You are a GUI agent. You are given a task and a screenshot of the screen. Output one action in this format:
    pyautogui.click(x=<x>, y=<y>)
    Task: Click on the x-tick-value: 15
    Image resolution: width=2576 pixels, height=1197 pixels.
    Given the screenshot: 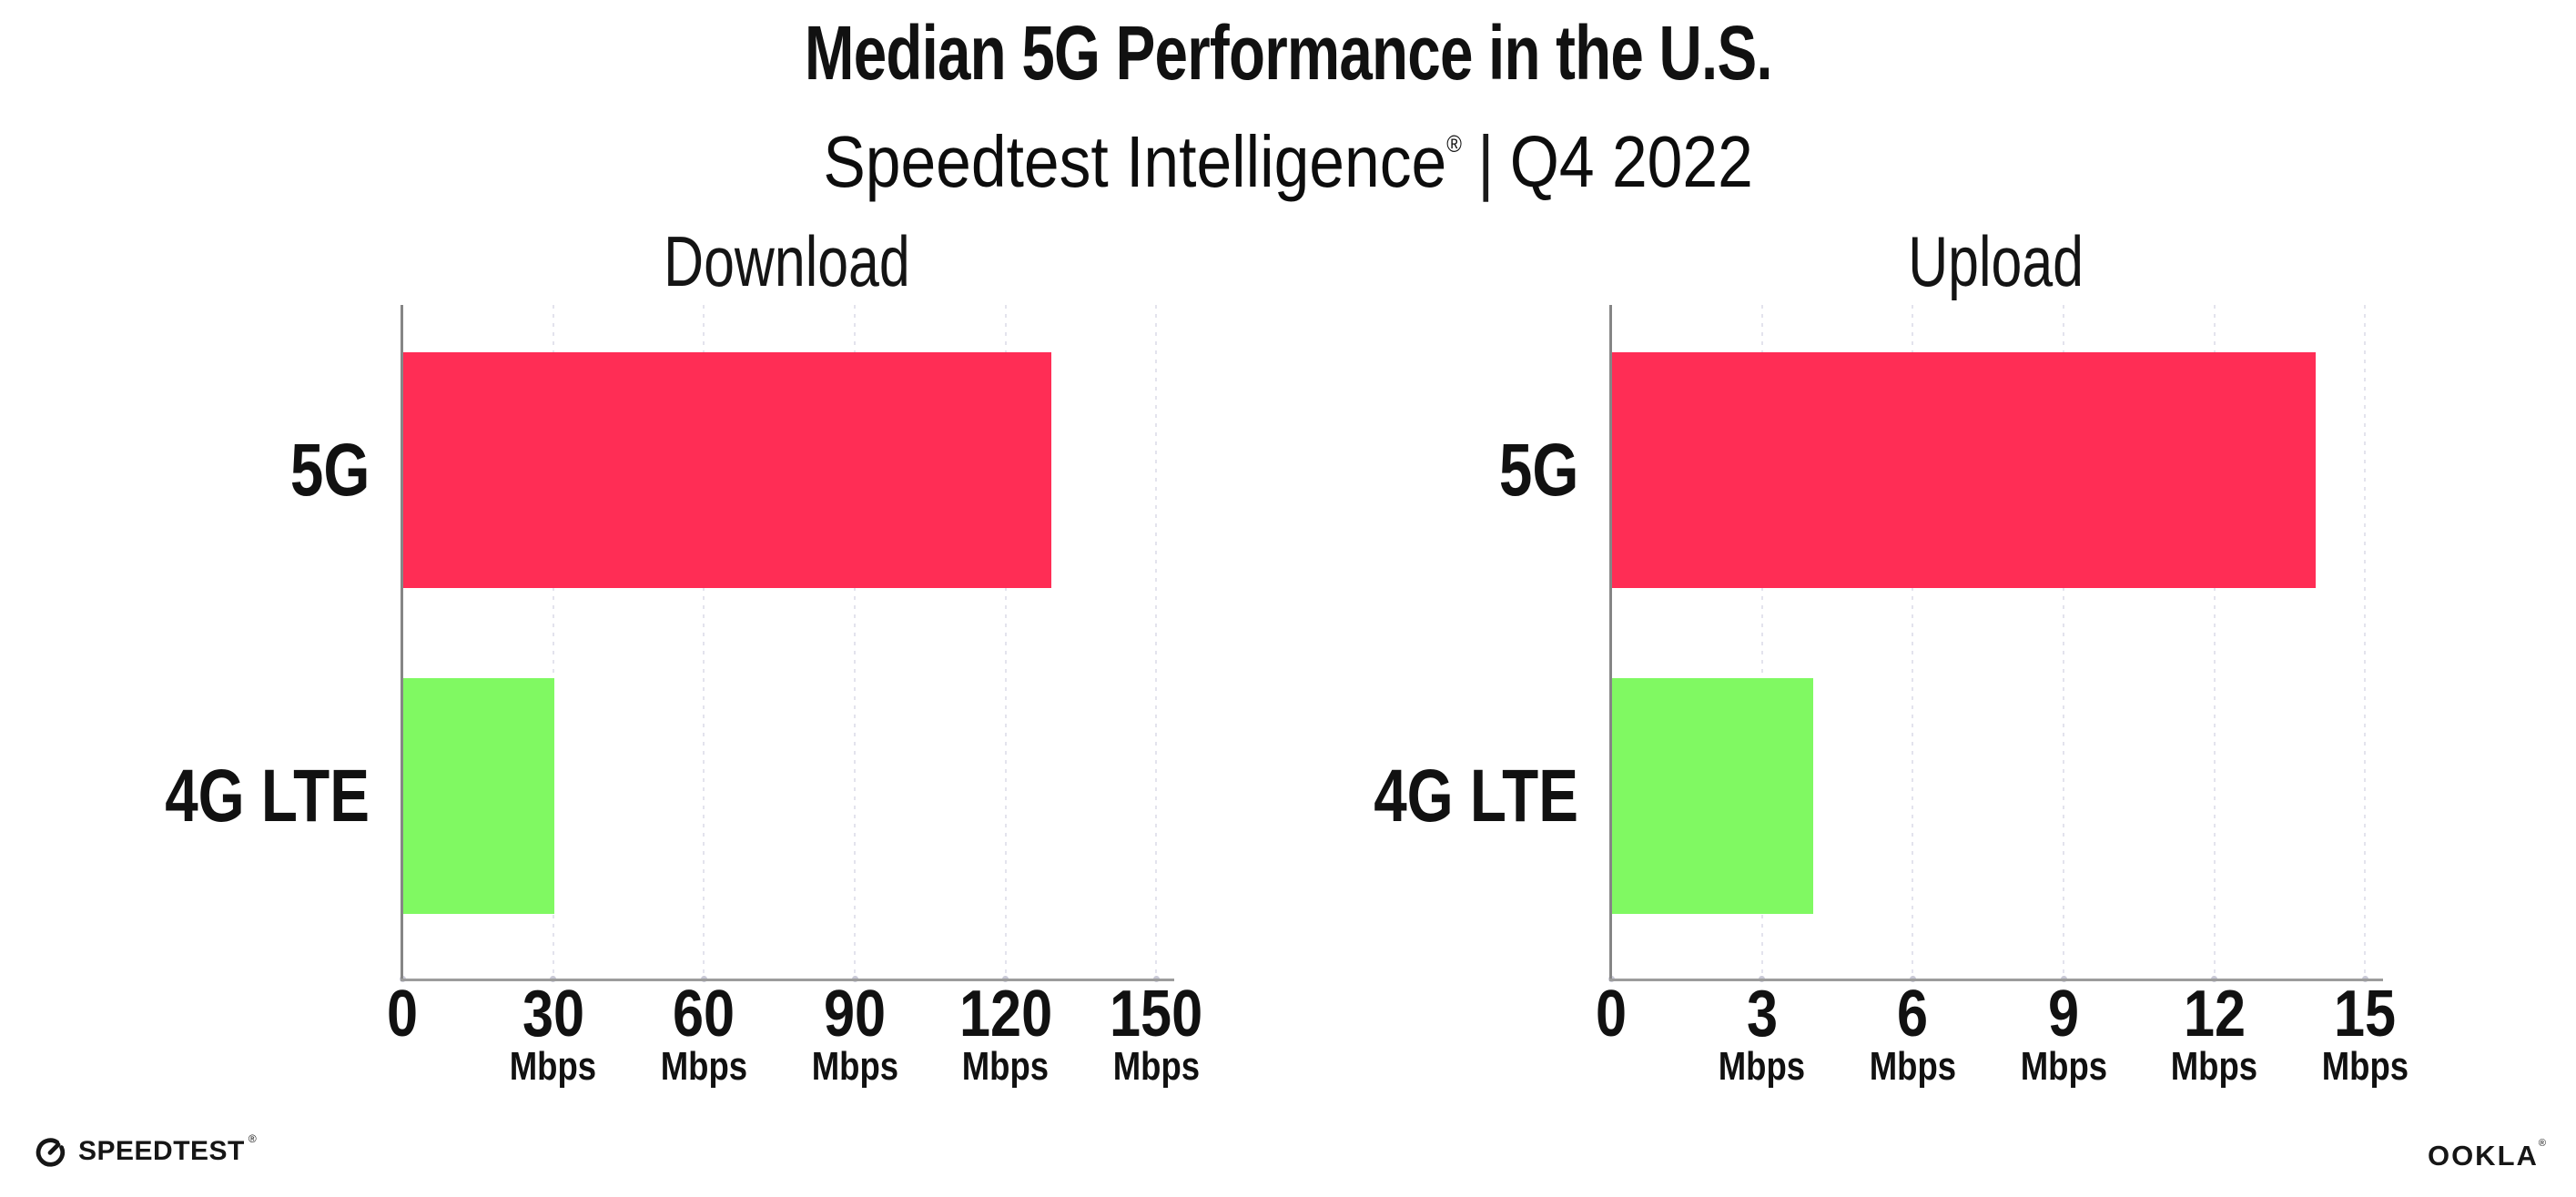 What is the action you would take?
    pyautogui.click(x=2365, y=1014)
    